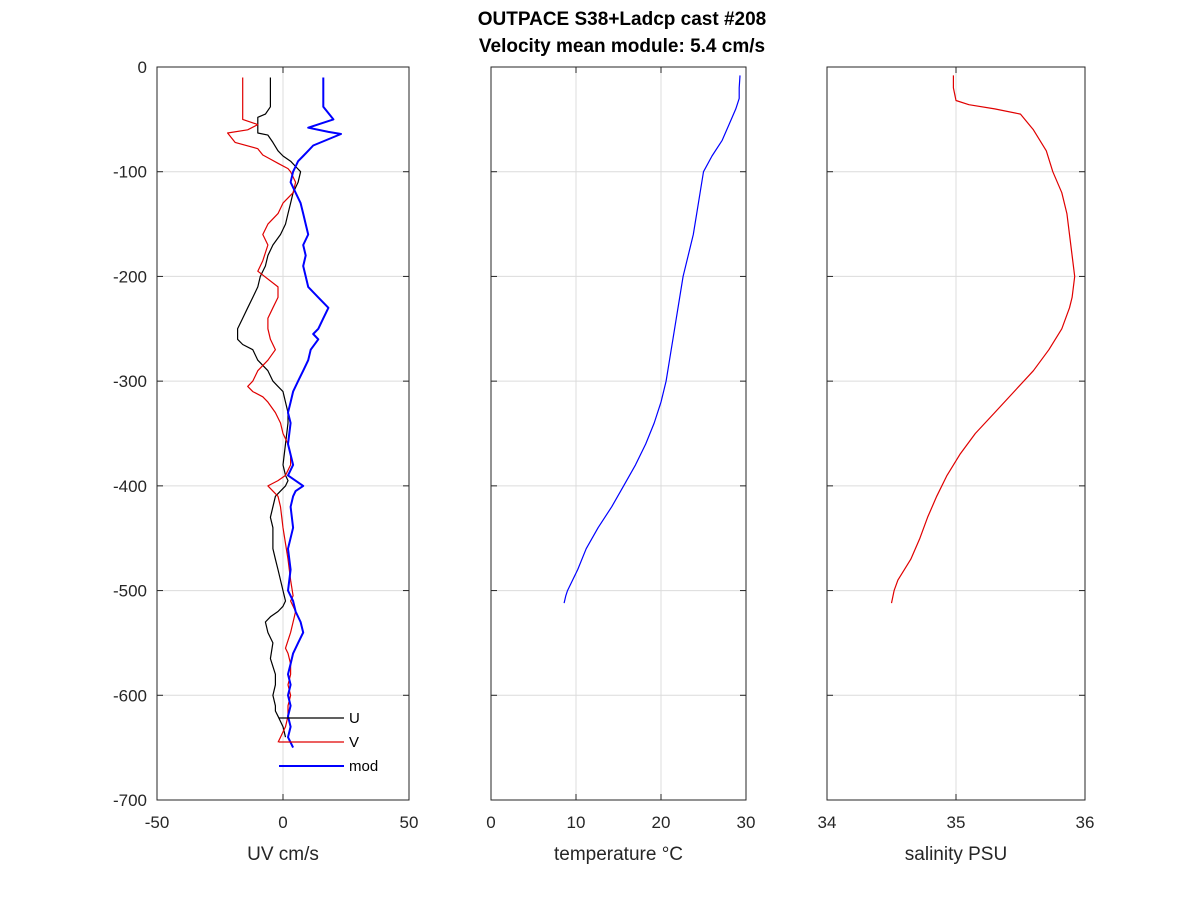 This screenshot has height=900, width=1200. What do you see at coordinates (618, 854) in the screenshot?
I see `x-axis-label: temperature °C` at bounding box center [618, 854].